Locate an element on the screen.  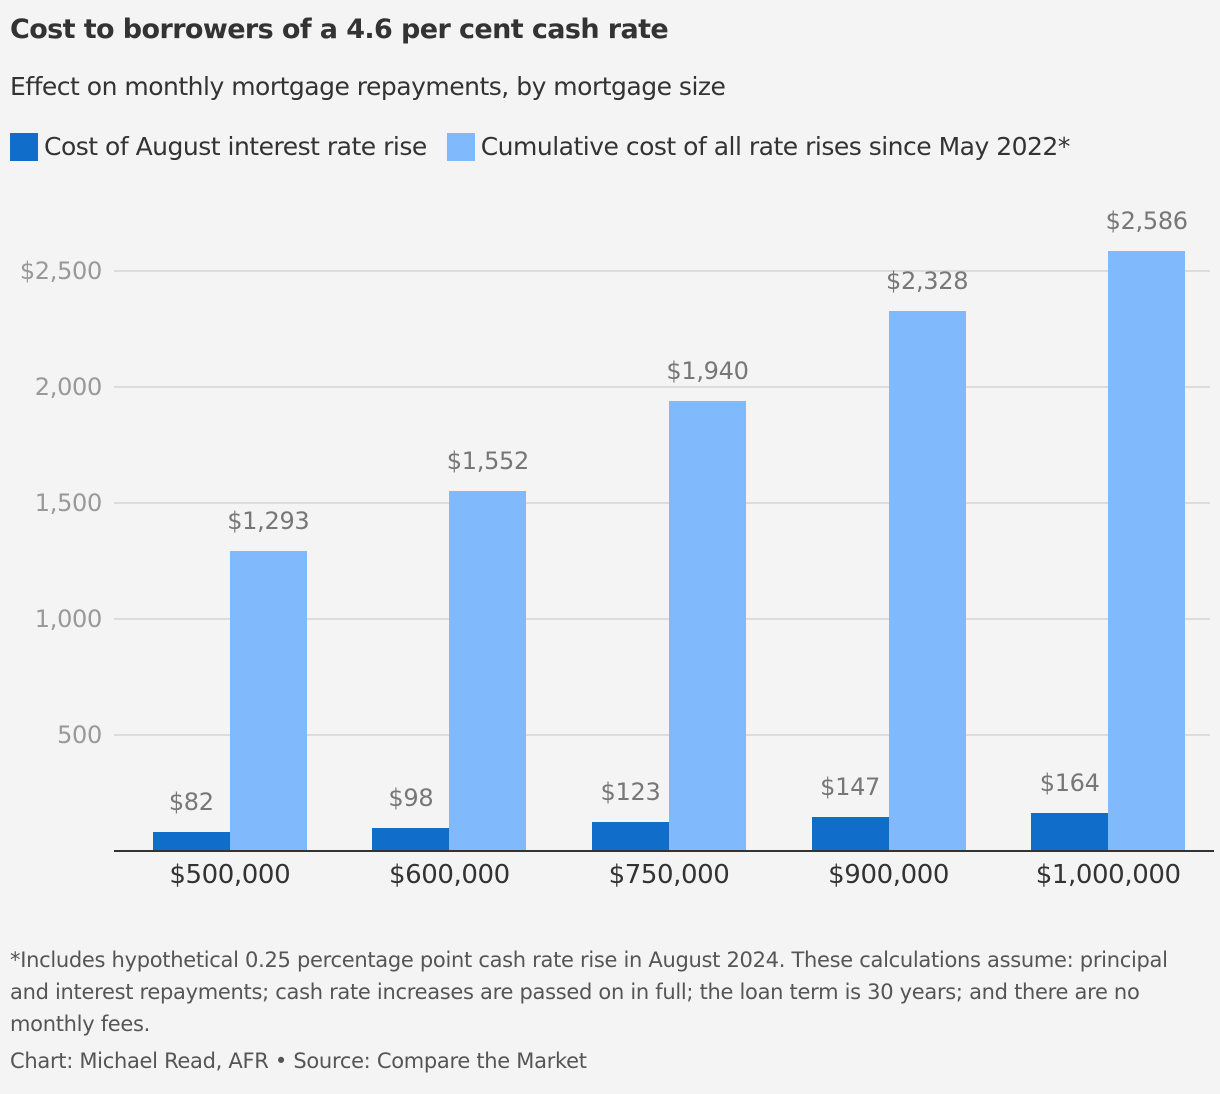
y-tick-label: $2,500 is located at coordinates (60, 271).